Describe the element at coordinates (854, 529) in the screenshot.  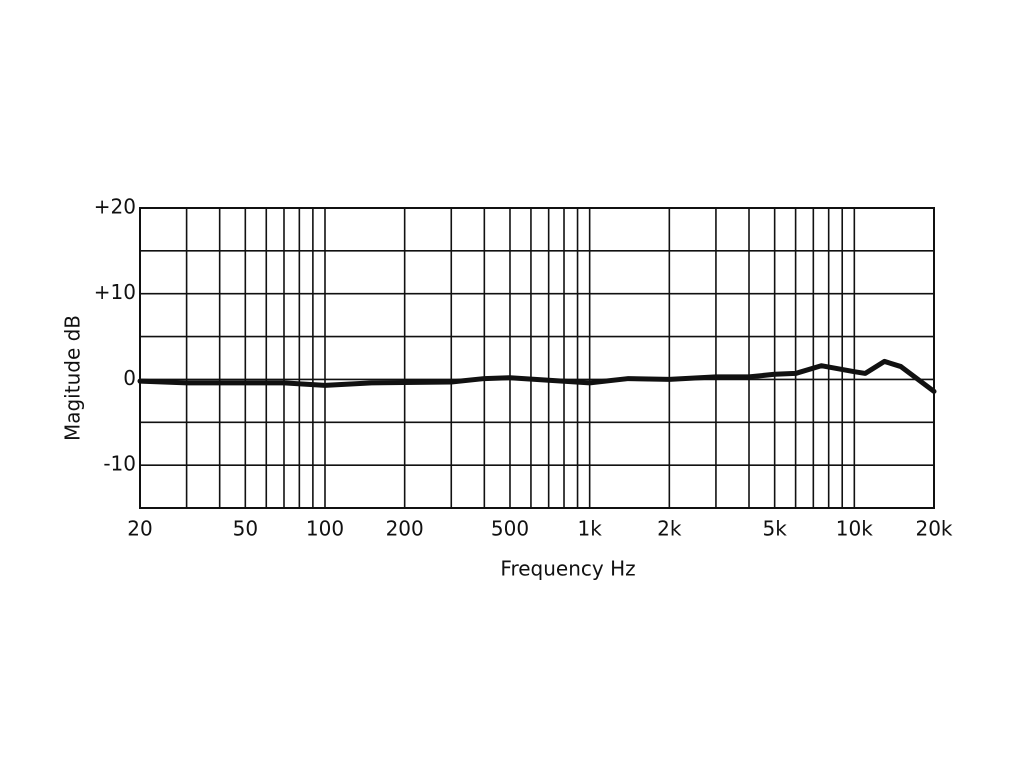
I see `x-tick-label: 10k` at that location.